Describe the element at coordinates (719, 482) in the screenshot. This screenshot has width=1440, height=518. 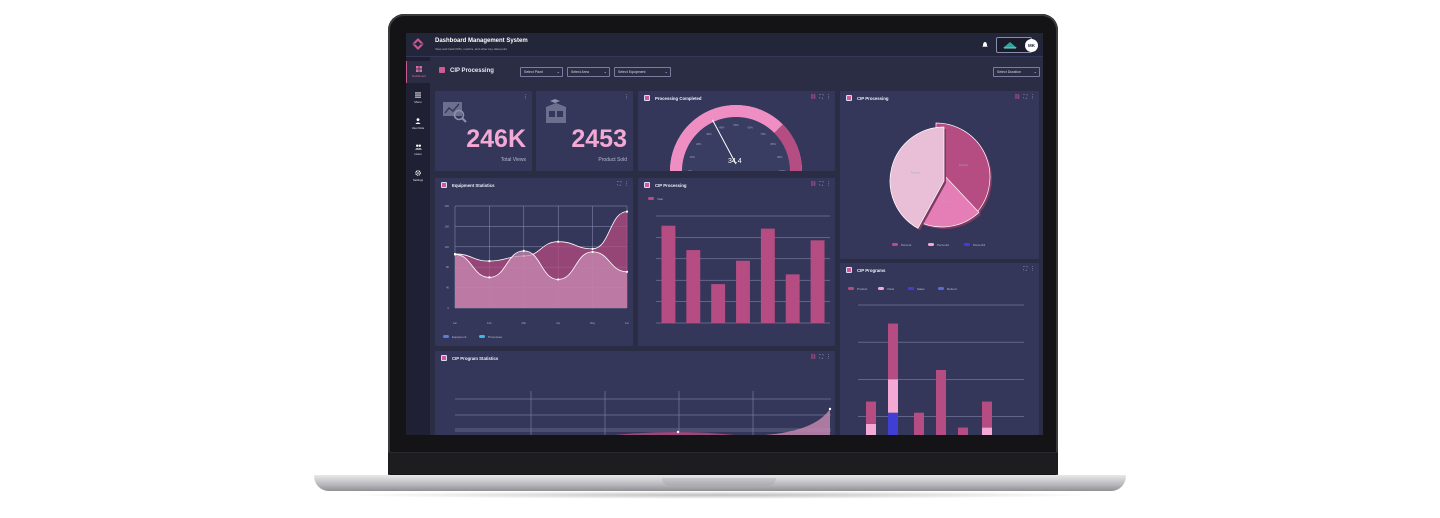
I see `laptop-notch` at that location.